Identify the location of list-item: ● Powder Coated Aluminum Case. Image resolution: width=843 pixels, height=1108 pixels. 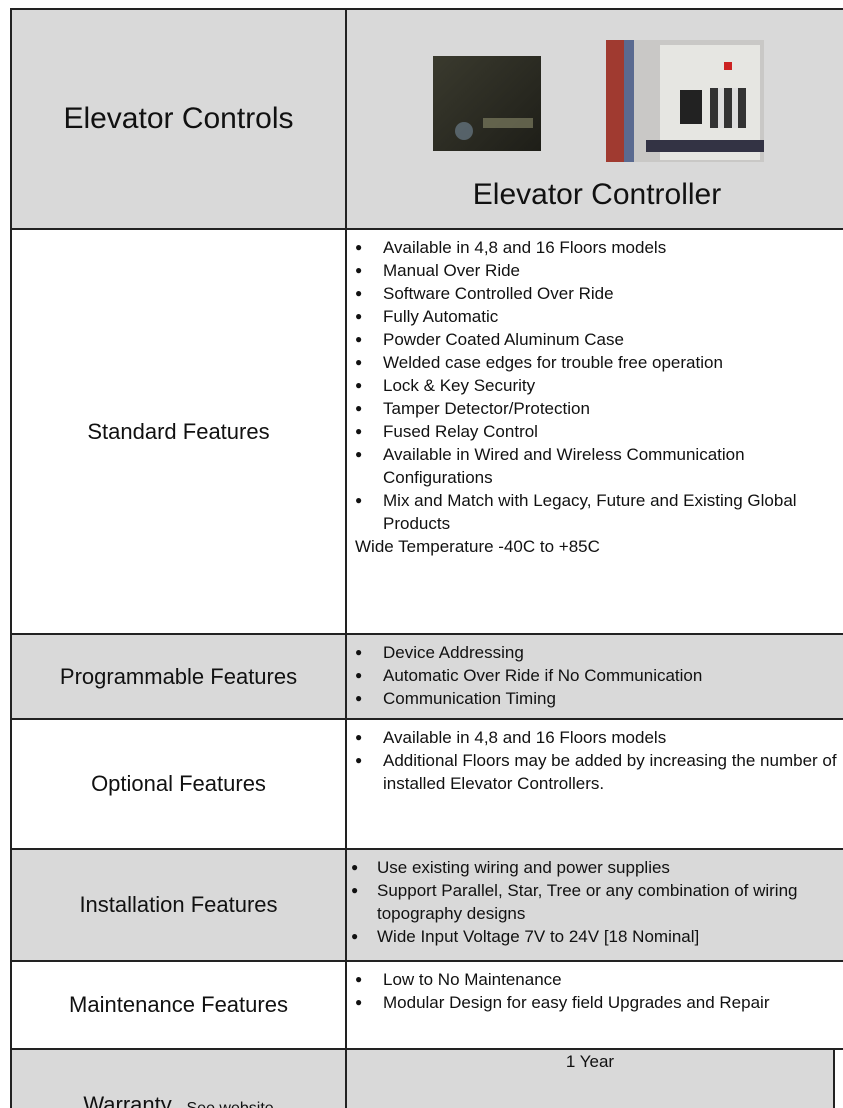
(595, 339).